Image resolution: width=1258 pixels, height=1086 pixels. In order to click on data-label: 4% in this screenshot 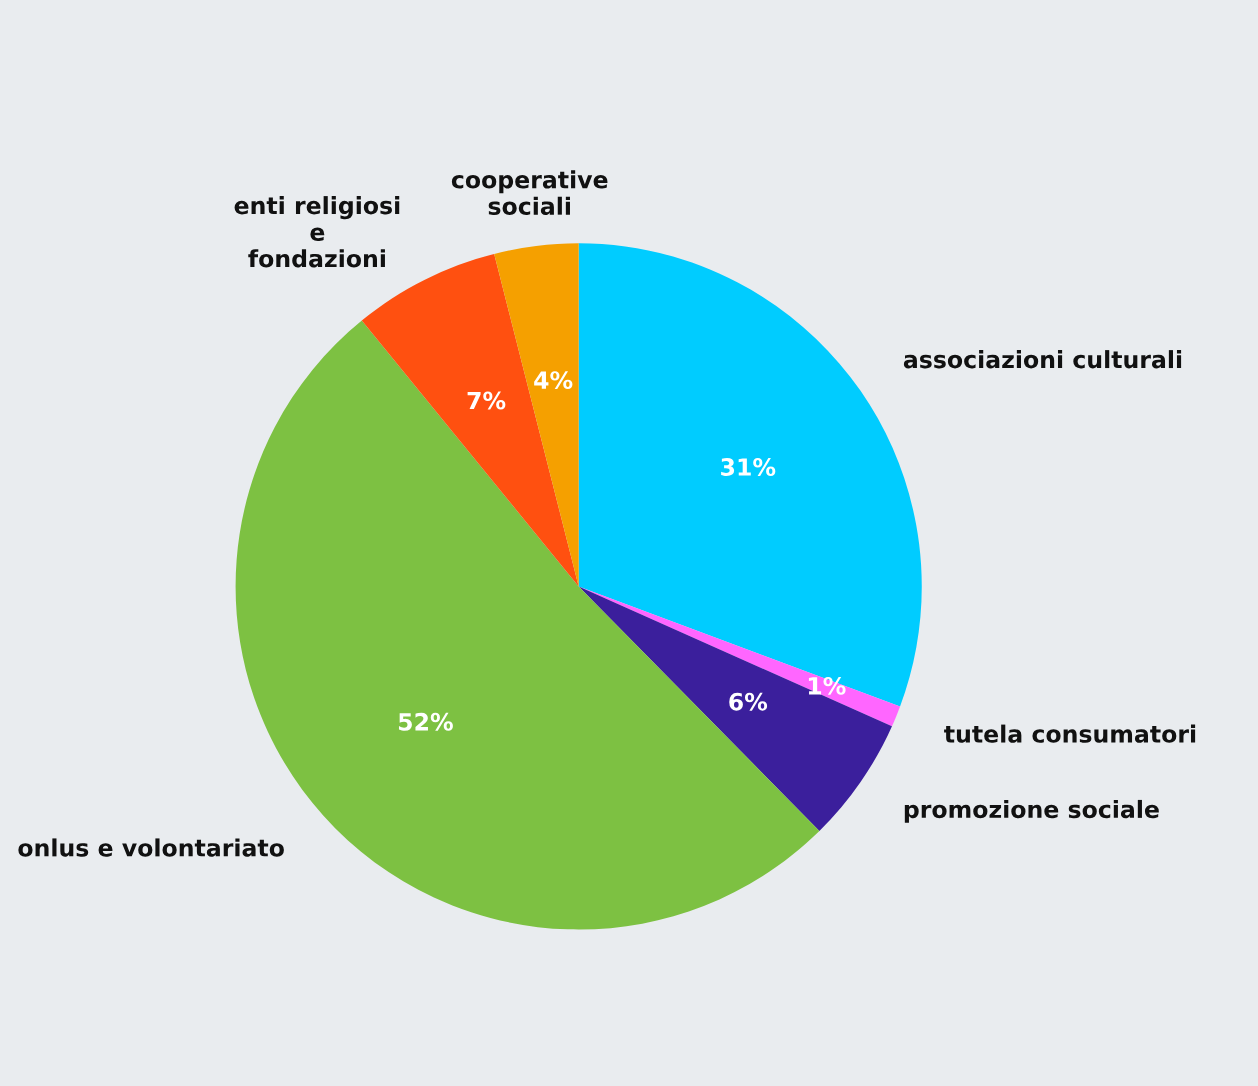, I will do `click(553, 380)`.